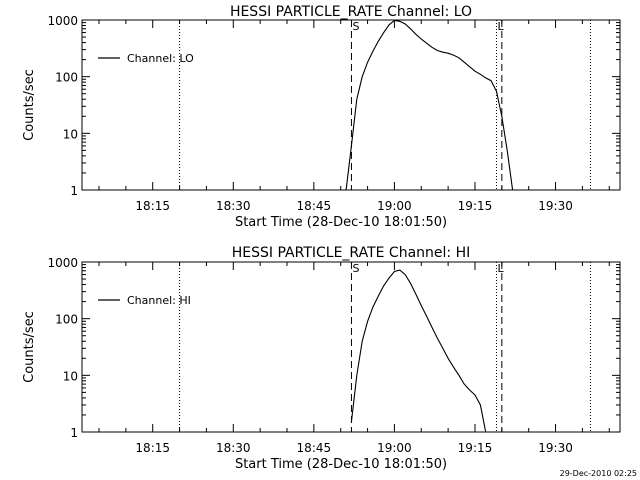  Describe the element at coordinates (351, 12) in the screenshot. I see `chart-title: HESSI PARTICLE_RATE Channel: LO` at that location.